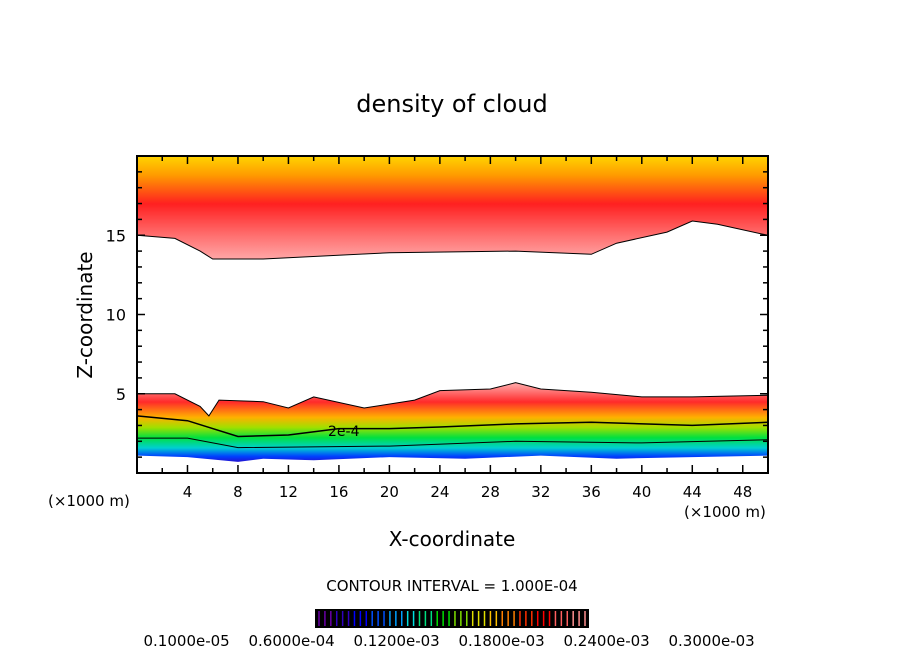  I want to click on upper-cloud-fill, so click(452, 207).